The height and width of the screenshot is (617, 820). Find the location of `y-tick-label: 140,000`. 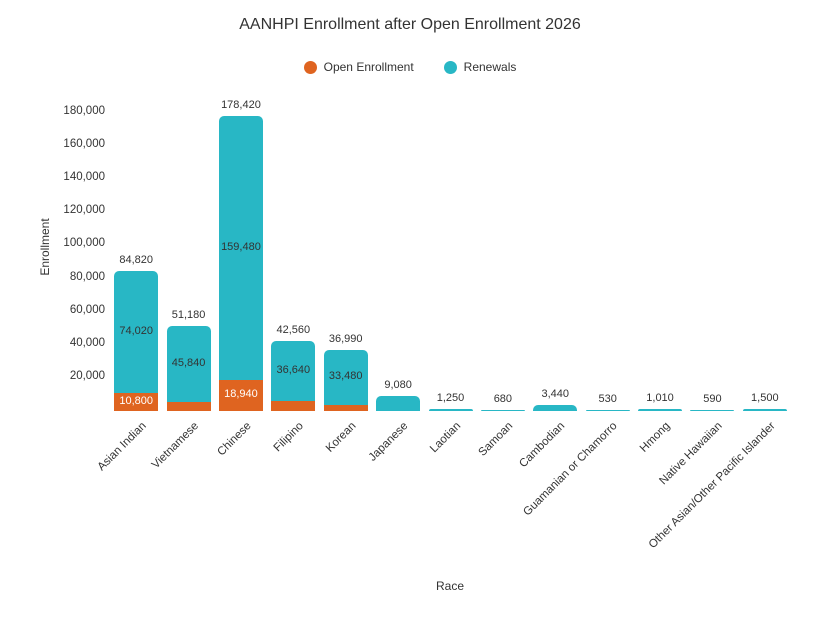

y-tick-label: 140,000 is located at coordinates (84, 177).